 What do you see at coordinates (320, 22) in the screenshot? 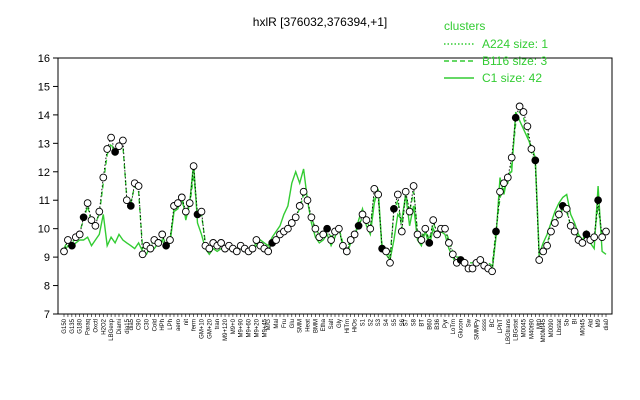
I see `chart-title: hxlR [376032,376394,+1]` at bounding box center [320, 22].